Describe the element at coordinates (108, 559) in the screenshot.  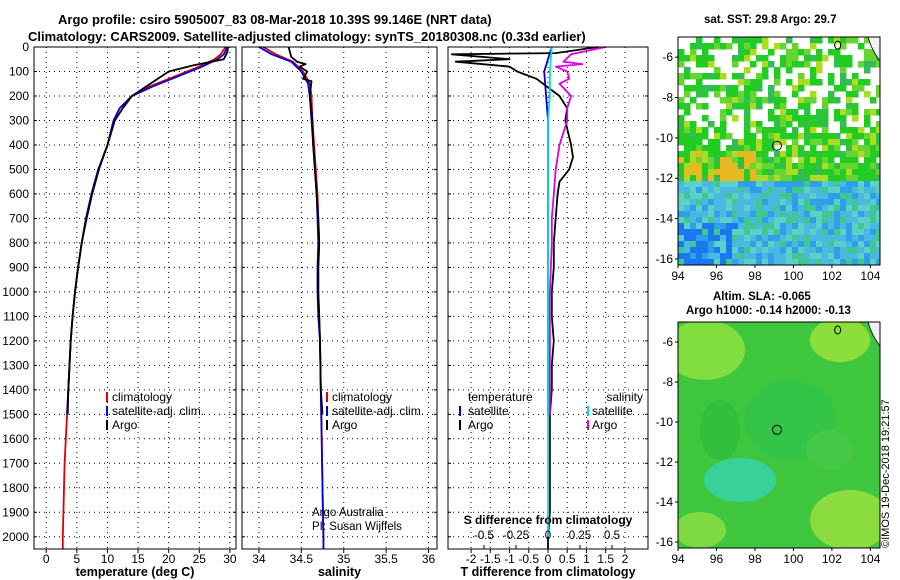
I see `x-tick-label: 10` at that location.